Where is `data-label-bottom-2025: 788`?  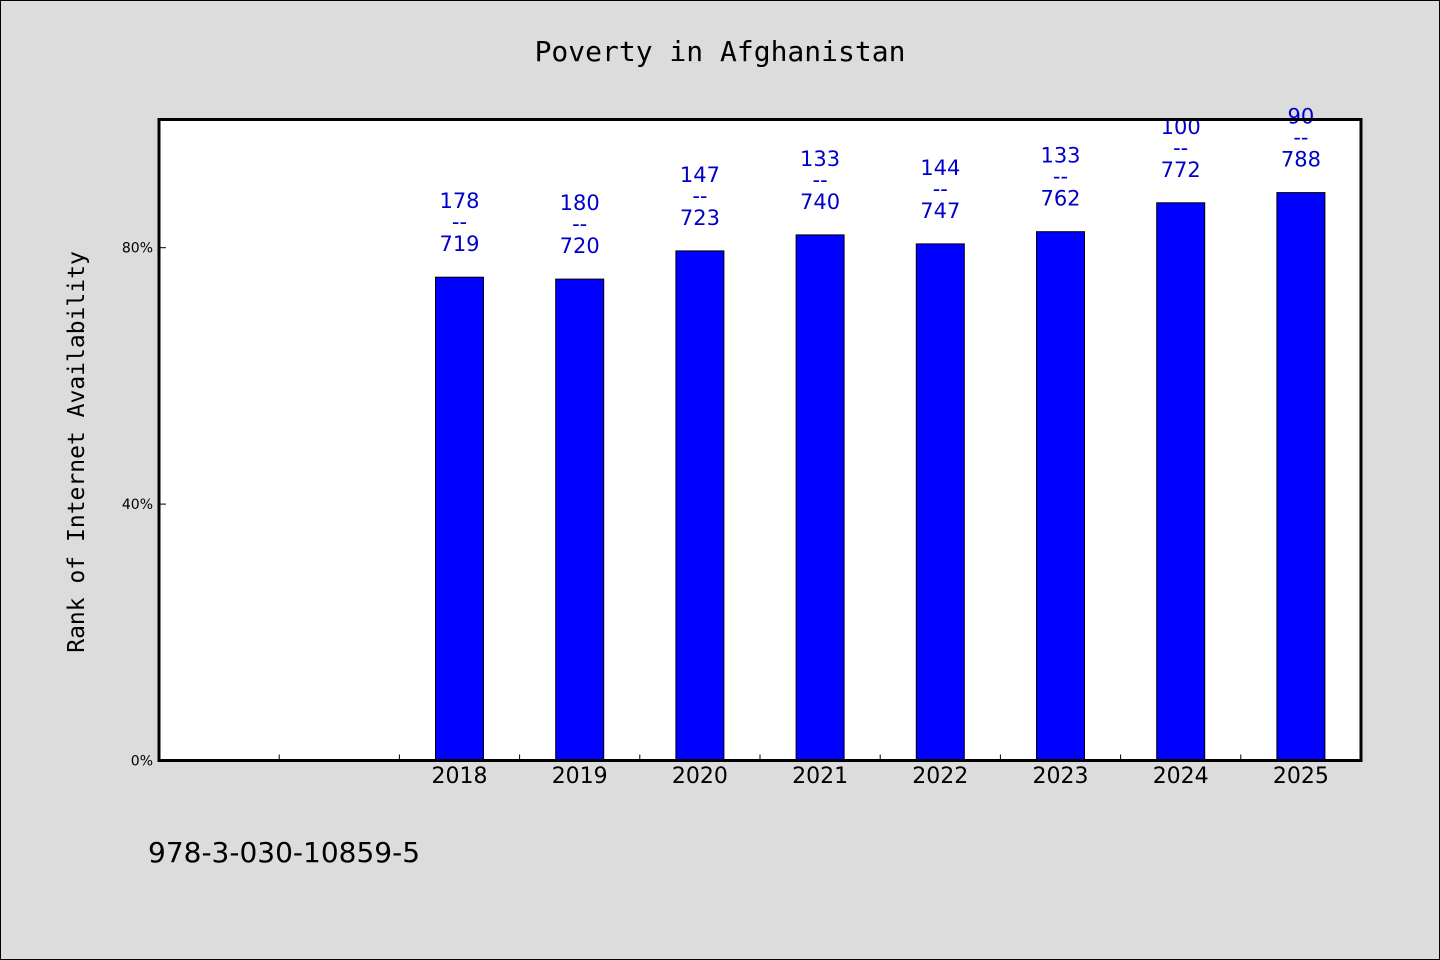 data-label-bottom-2025: 788 is located at coordinates (1301, 160).